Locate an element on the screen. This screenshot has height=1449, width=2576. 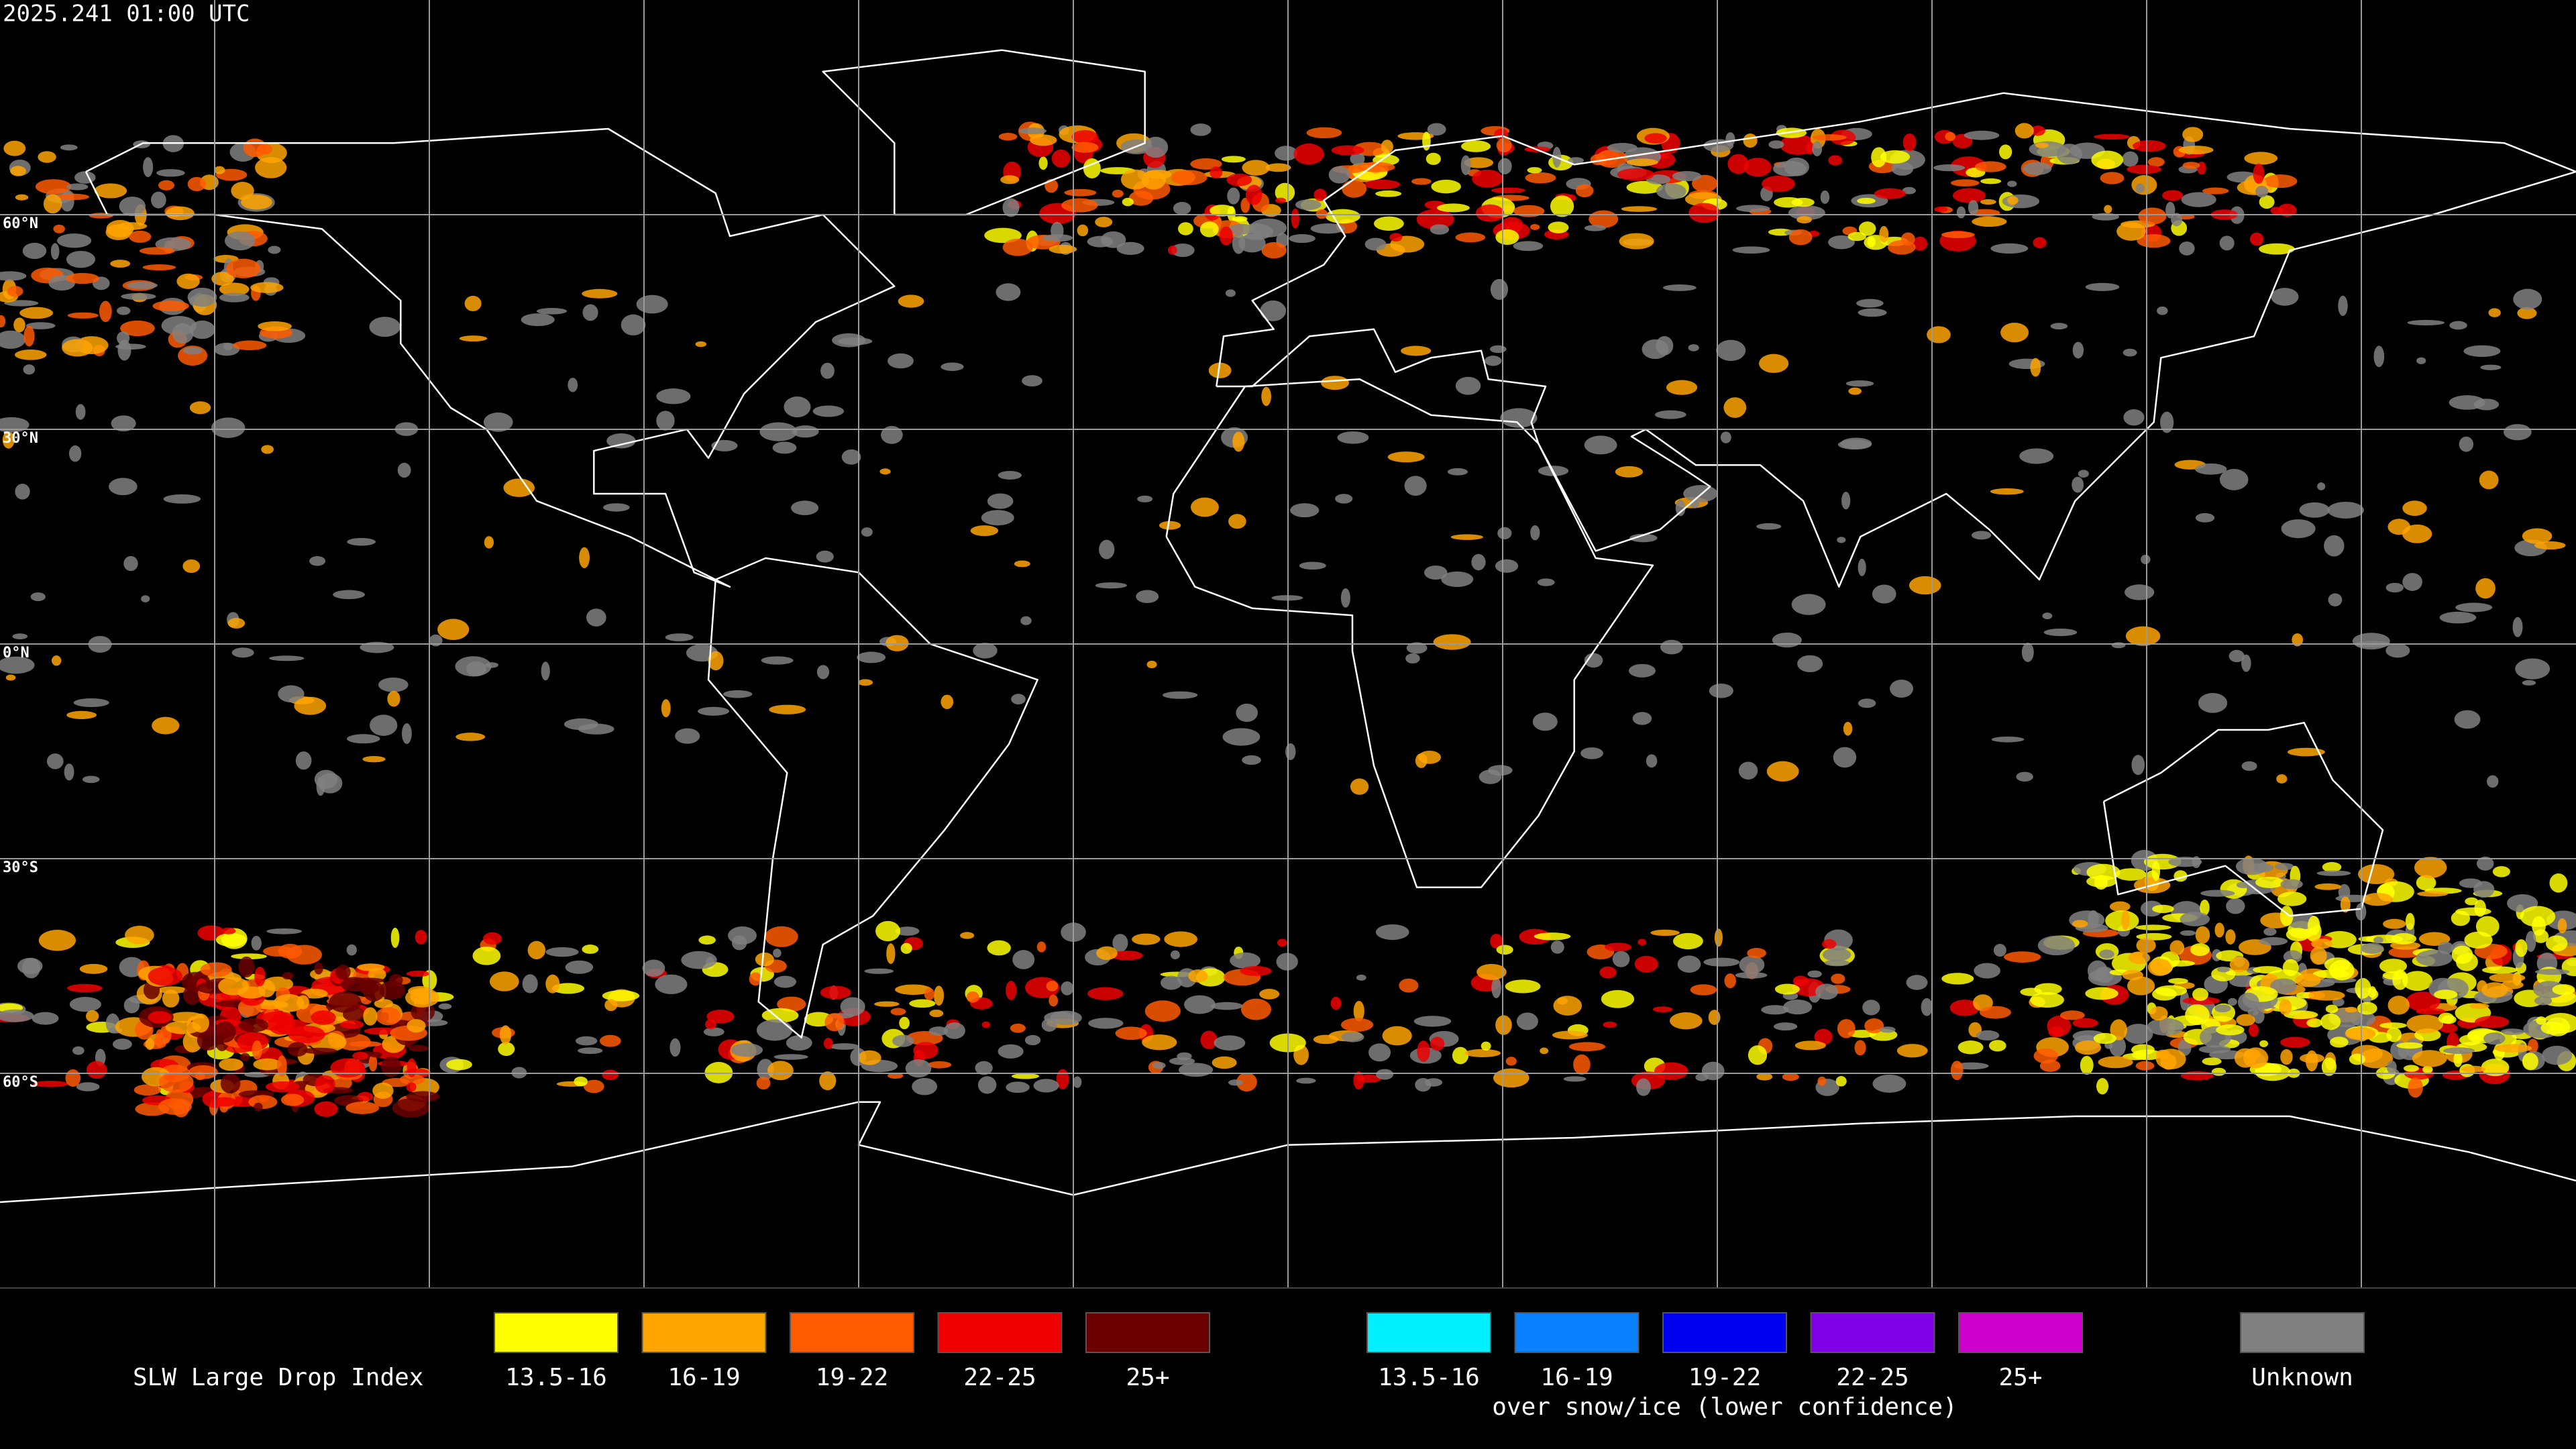
legend-label: 19-22 is located at coordinates (852, 1377).